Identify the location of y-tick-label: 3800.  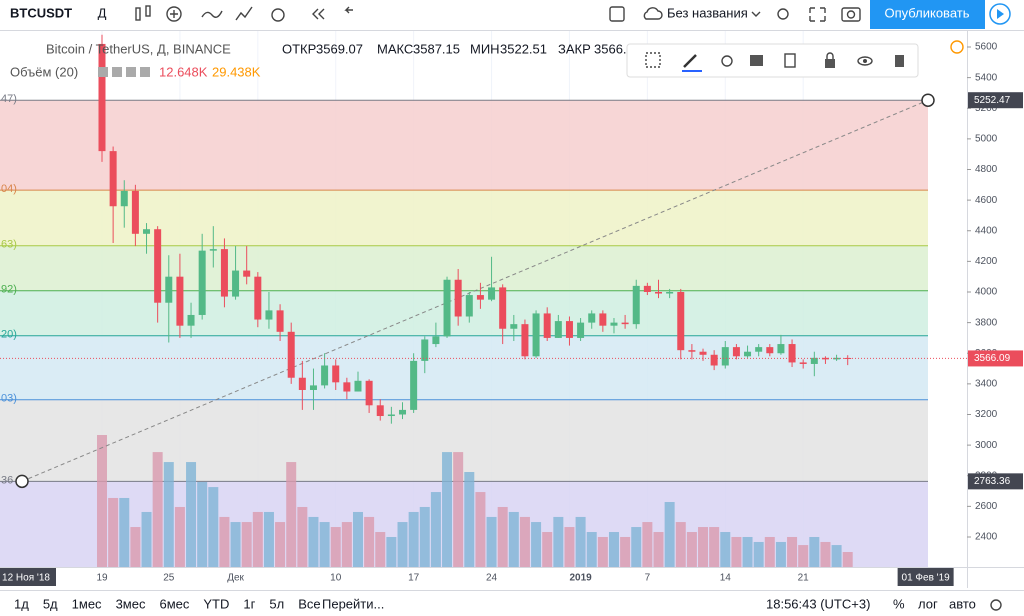
(986, 322).